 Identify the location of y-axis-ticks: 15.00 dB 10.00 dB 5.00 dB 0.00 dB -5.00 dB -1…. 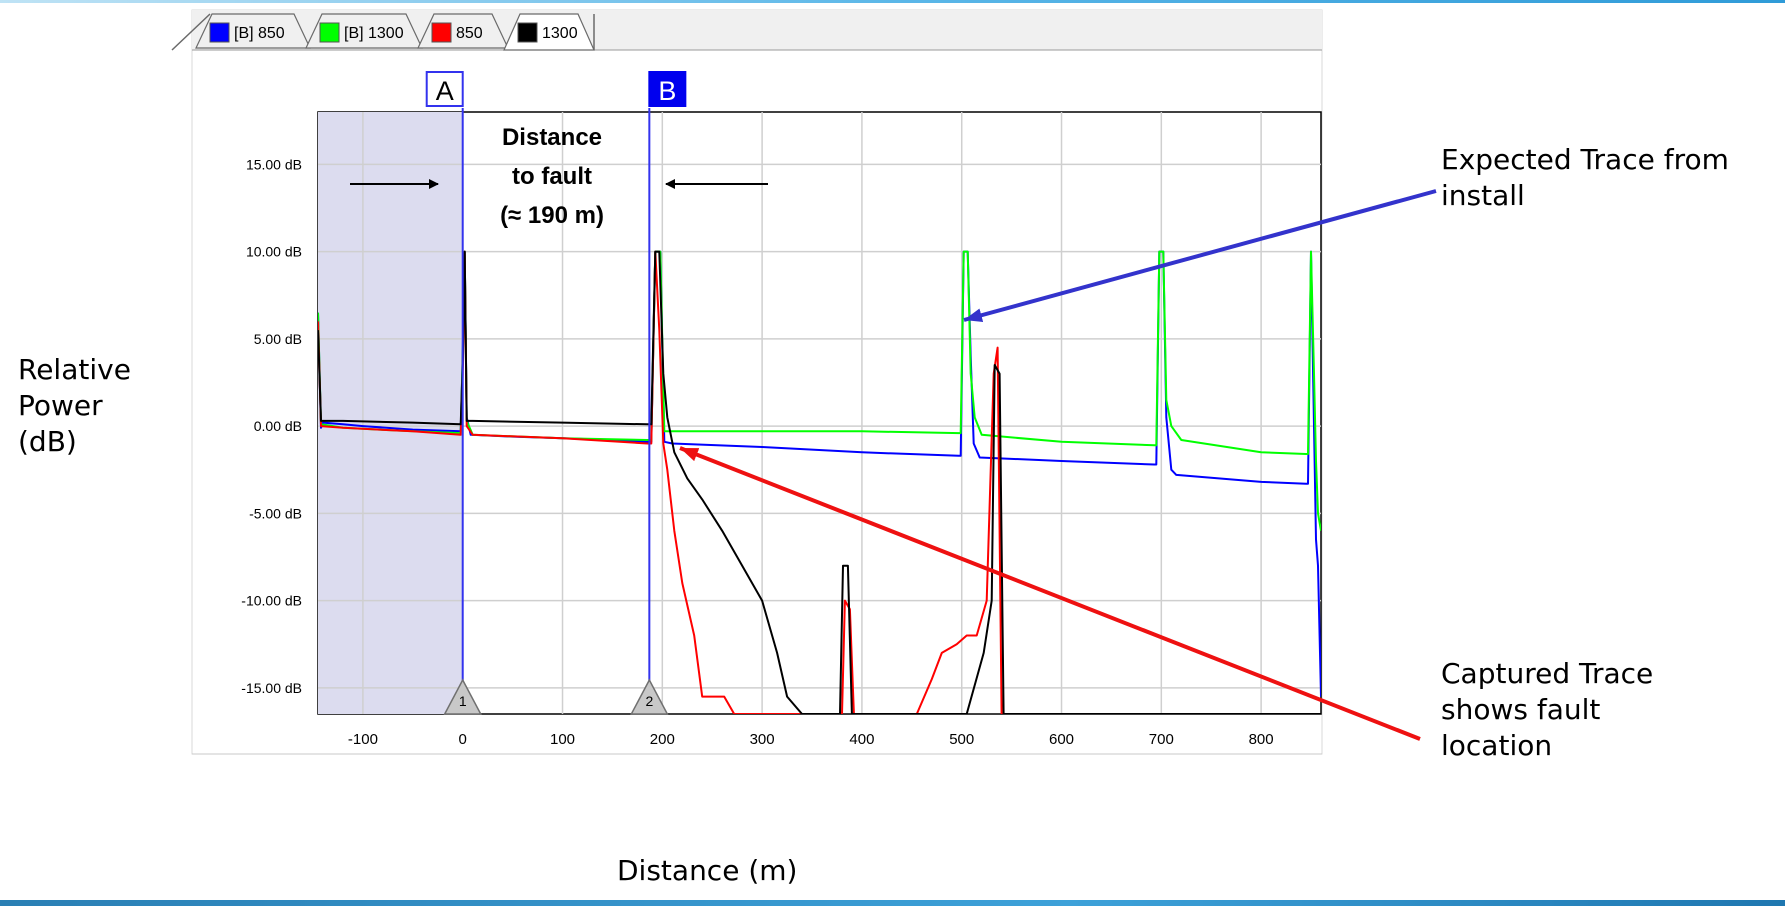
(271, 425).